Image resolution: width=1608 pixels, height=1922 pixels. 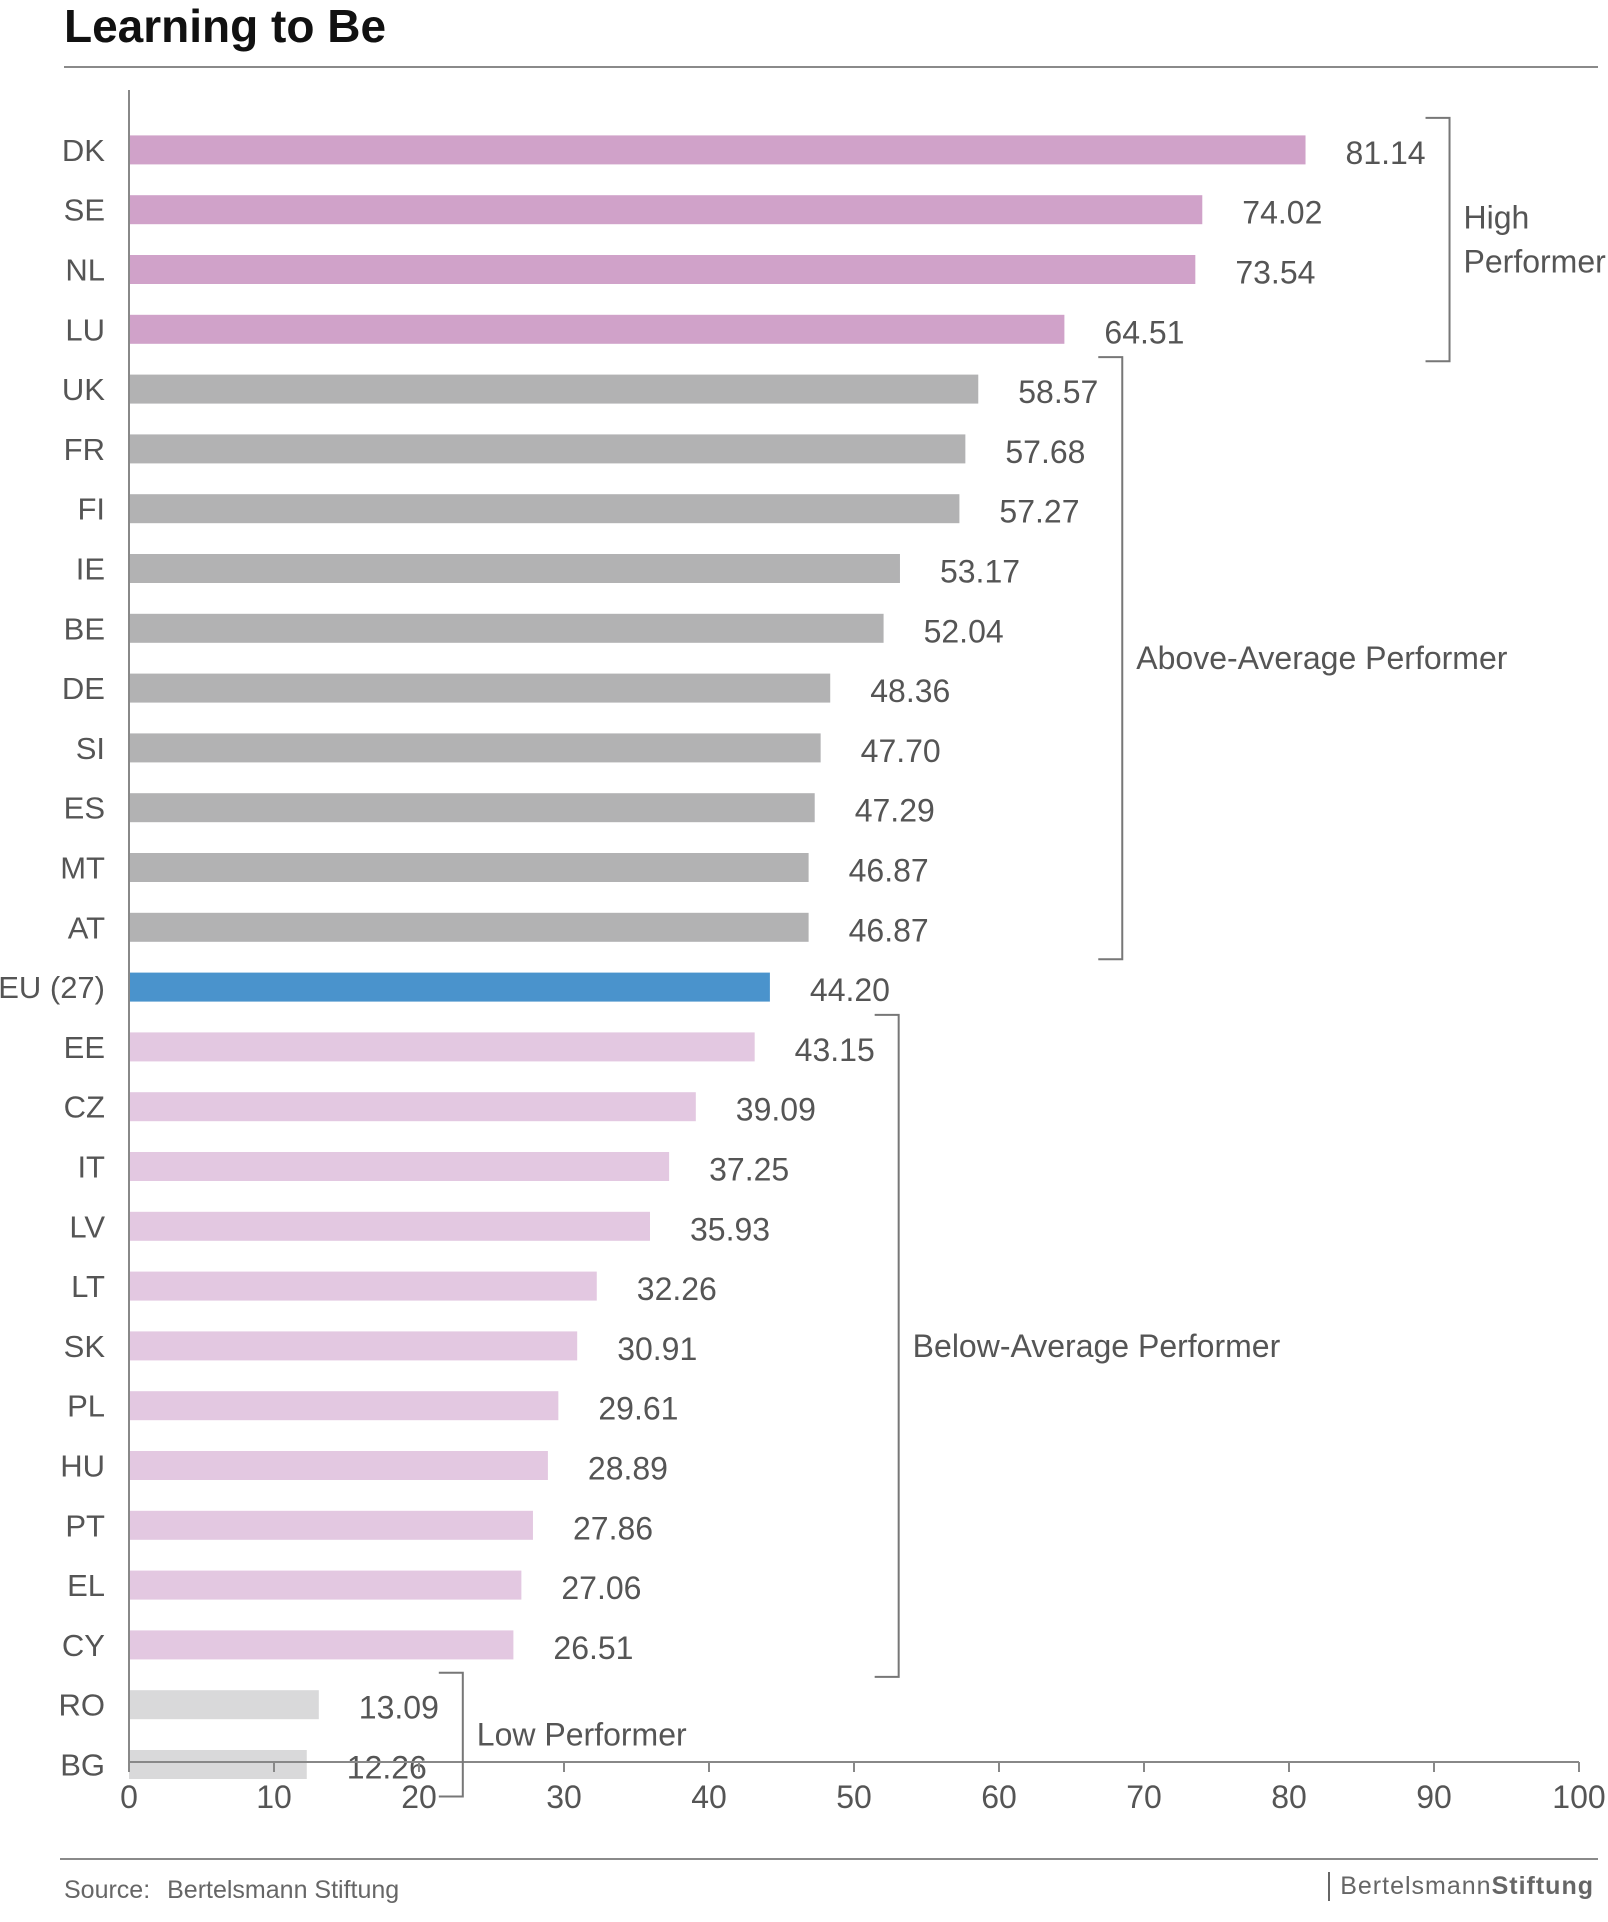 What do you see at coordinates (628, 1469) in the screenshot?
I see `value-label: 28.89` at bounding box center [628, 1469].